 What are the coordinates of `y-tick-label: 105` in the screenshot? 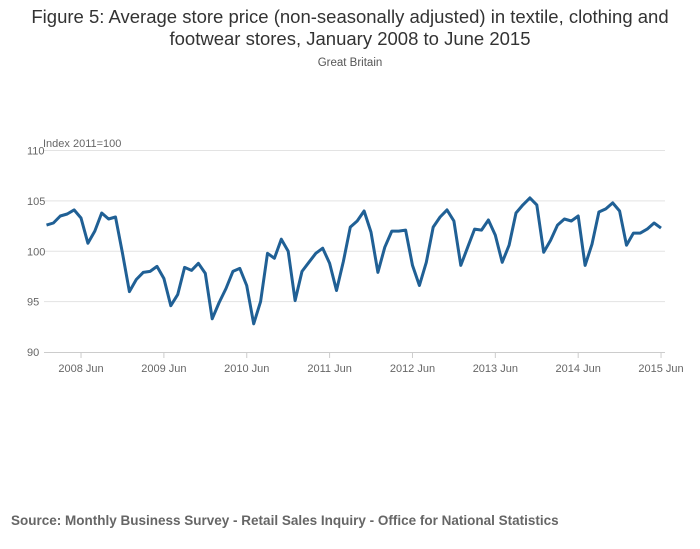 It's located at (36, 202).